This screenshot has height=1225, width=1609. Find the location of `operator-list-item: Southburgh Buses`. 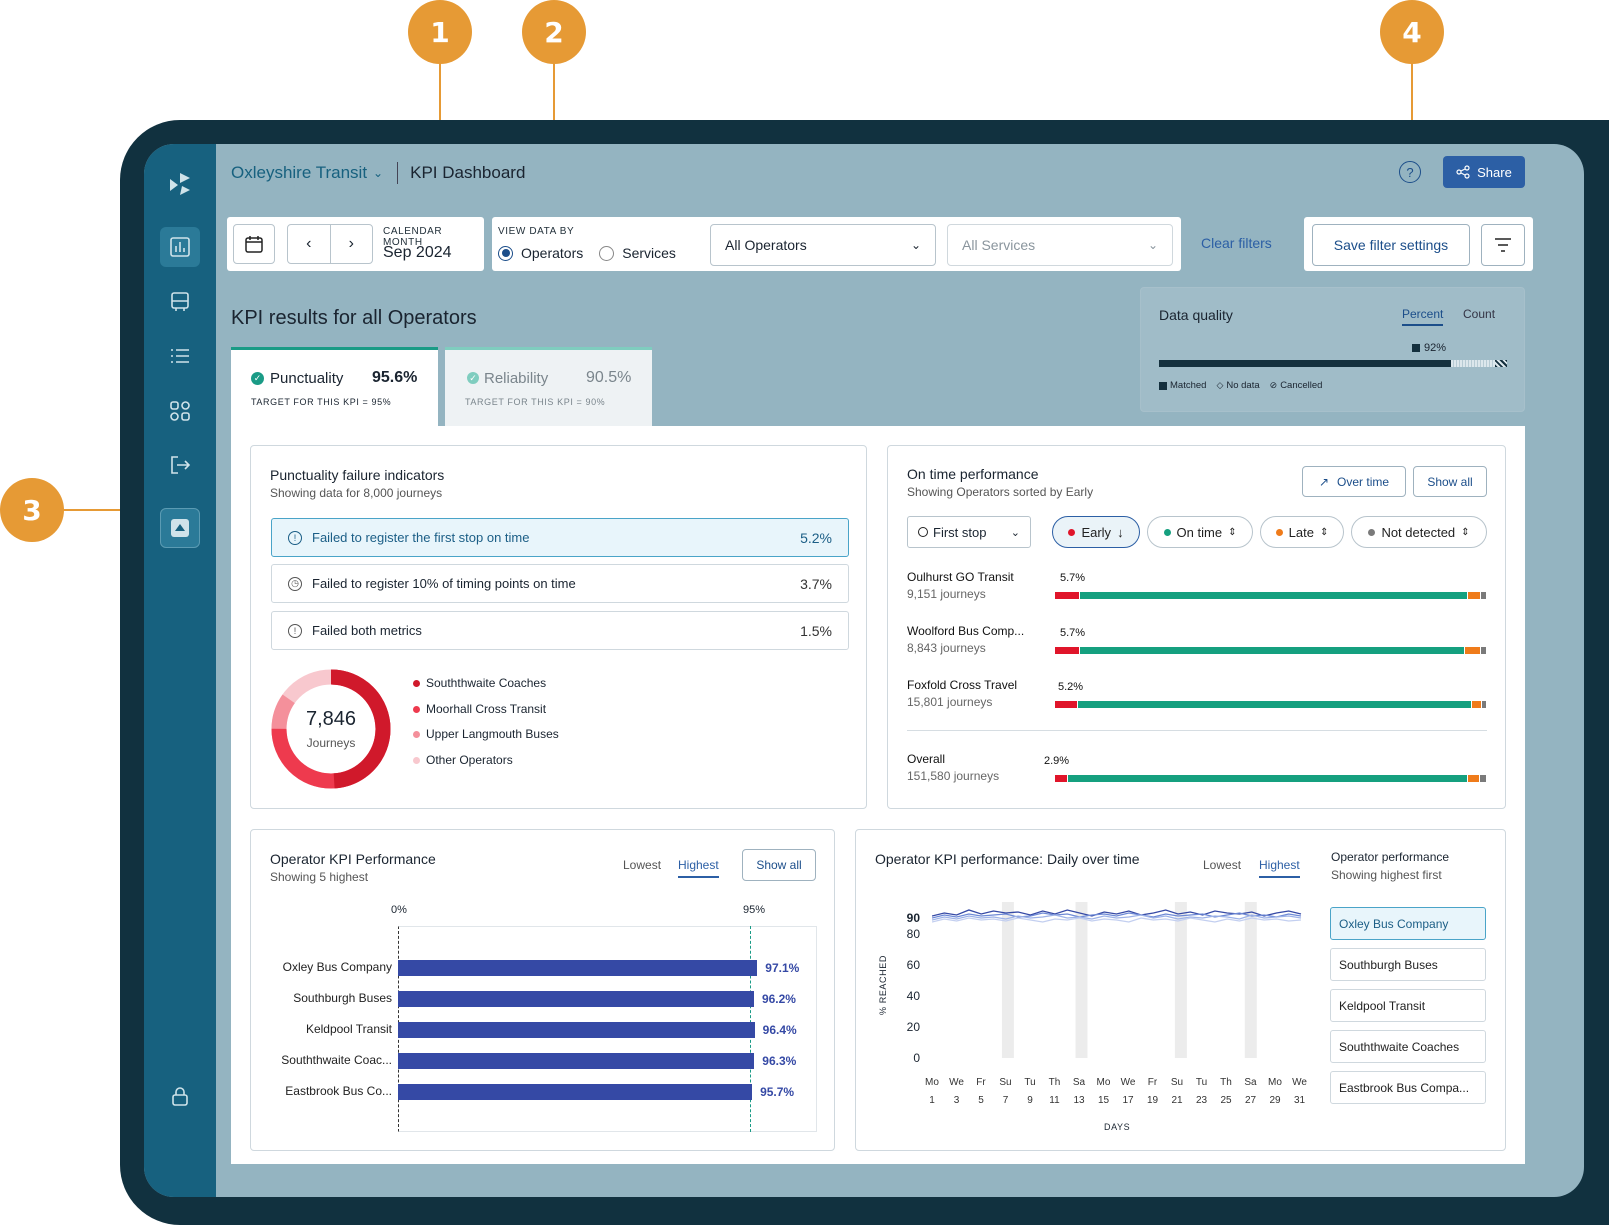

operator-list-item: Southburgh Buses is located at coordinates (1408, 964).